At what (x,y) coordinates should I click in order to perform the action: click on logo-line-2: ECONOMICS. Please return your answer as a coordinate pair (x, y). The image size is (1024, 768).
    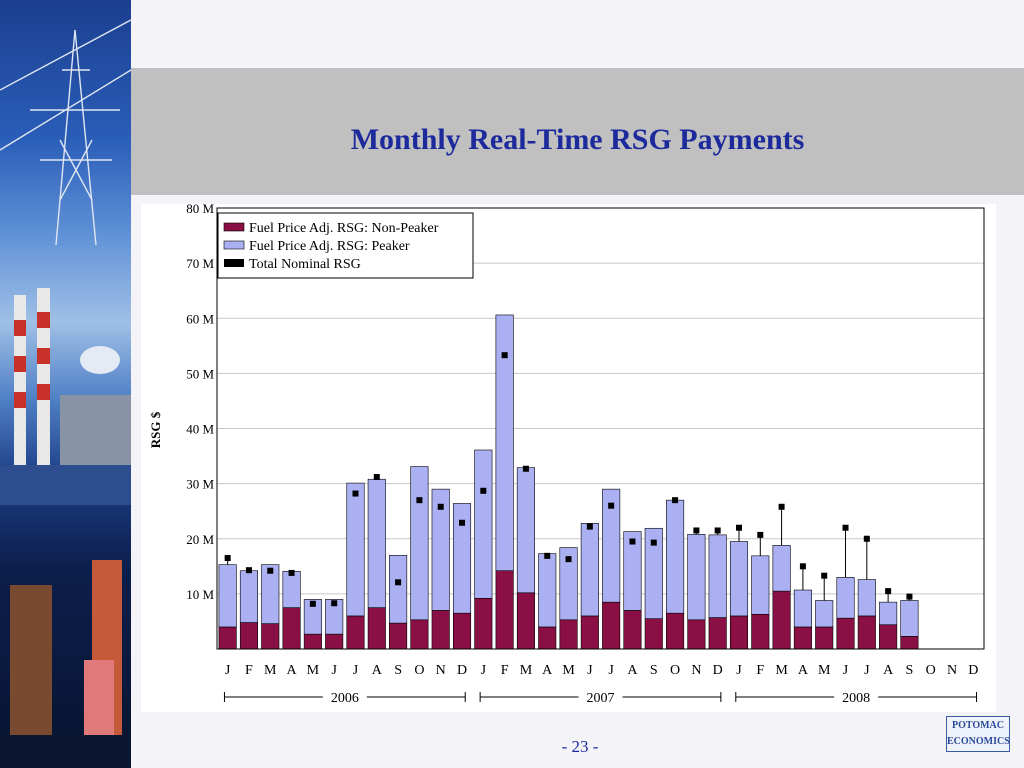
    Looking at the image, I should click on (978, 741).